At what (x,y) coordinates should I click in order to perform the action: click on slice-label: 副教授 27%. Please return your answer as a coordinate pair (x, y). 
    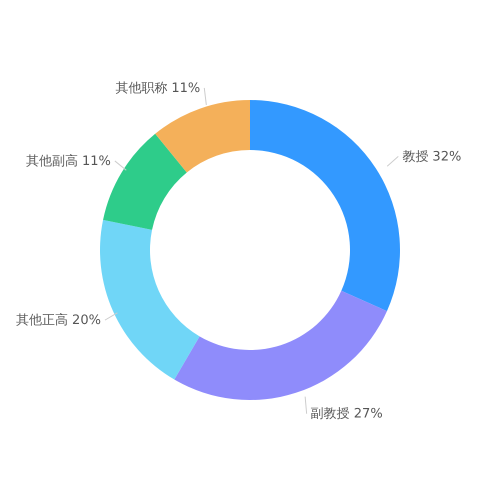
    Looking at the image, I should click on (346, 414).